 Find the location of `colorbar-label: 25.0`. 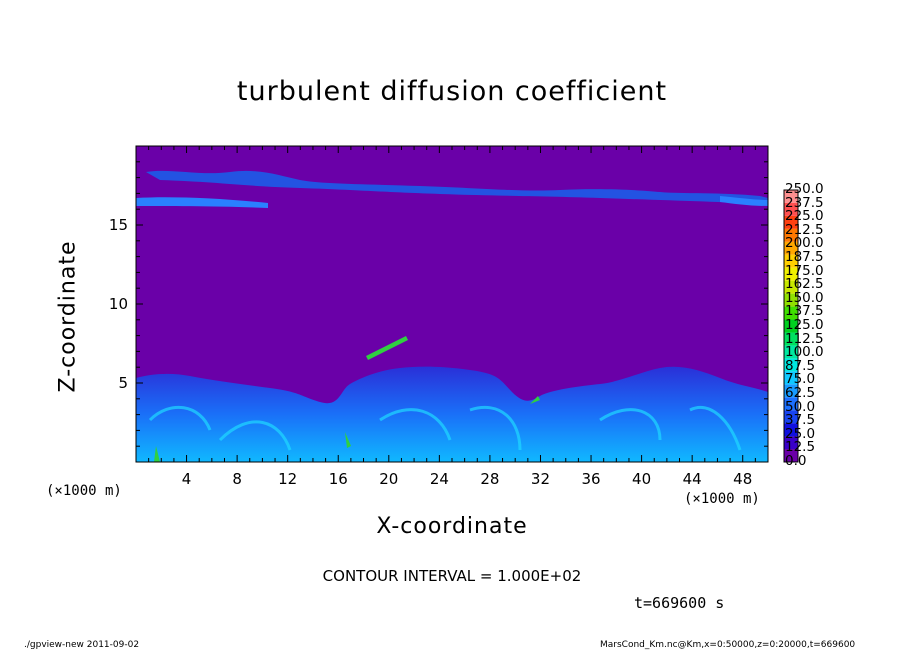

colorbar-label: 25.0 is located at coordinates (800, 433).